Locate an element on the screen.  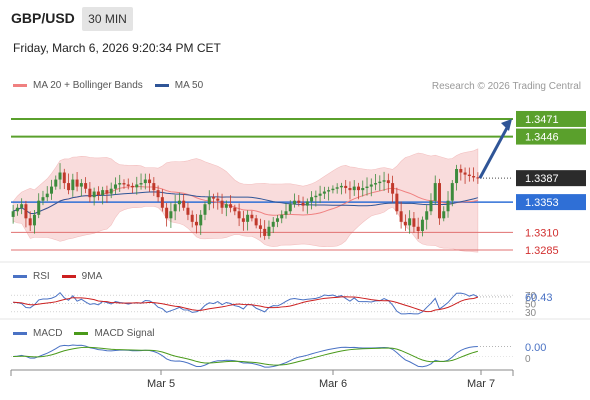
resistance-label-box is located at coordinates (551, 136).